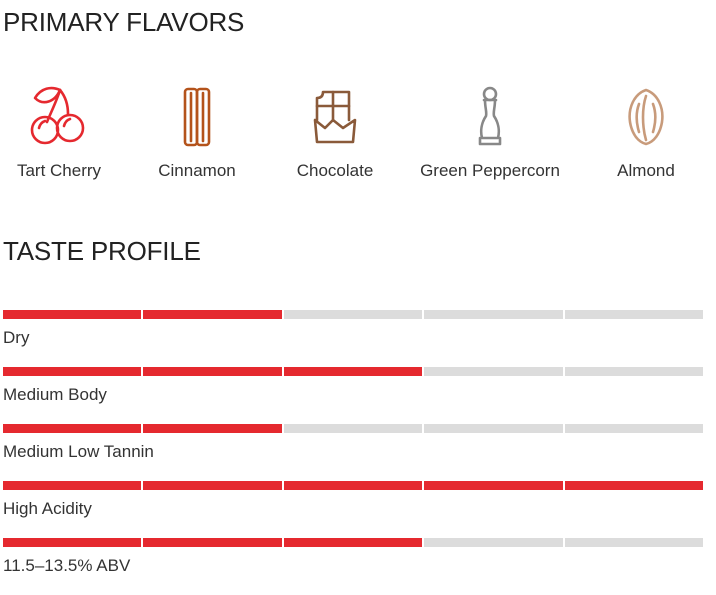 The height and width of the screenshot is (595, 716). Describe the element at coordinates (102, 251) in the screenshot. I see `taste-profile-title: TASTE PROFILE` at that location.